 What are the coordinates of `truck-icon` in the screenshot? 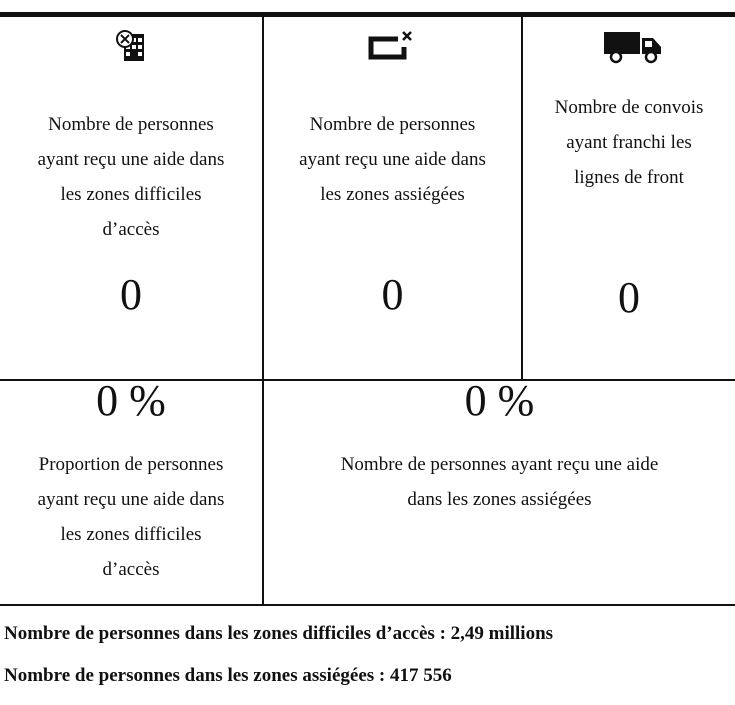 It's located at (632, 48).